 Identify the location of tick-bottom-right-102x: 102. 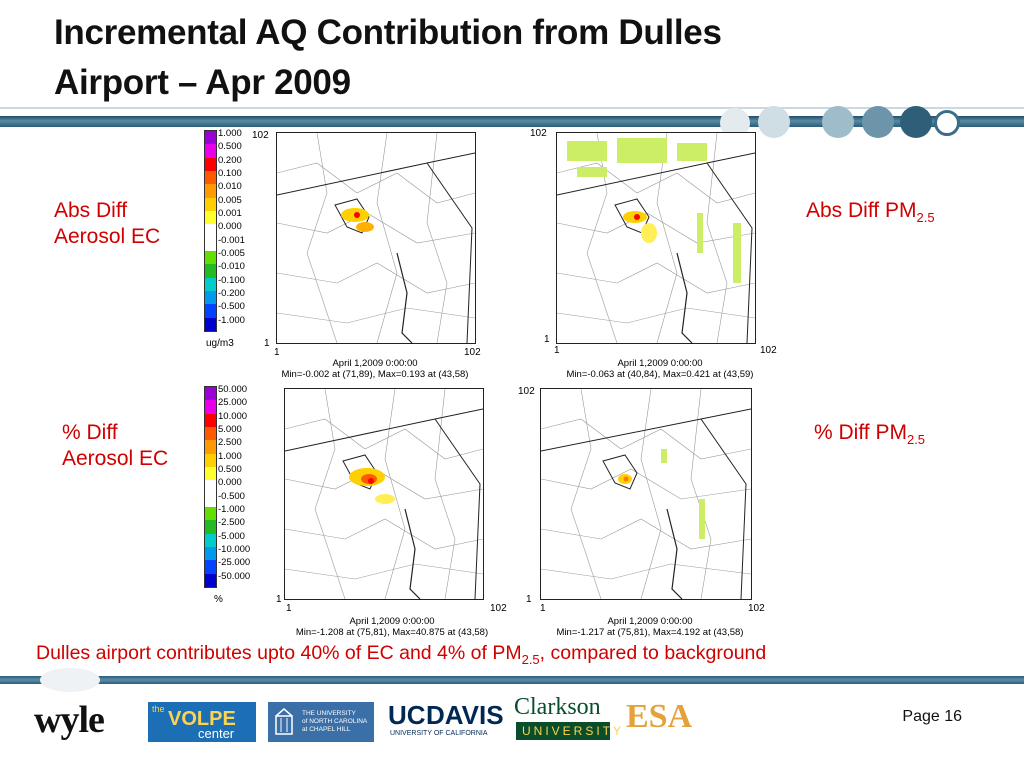
(756, 608).